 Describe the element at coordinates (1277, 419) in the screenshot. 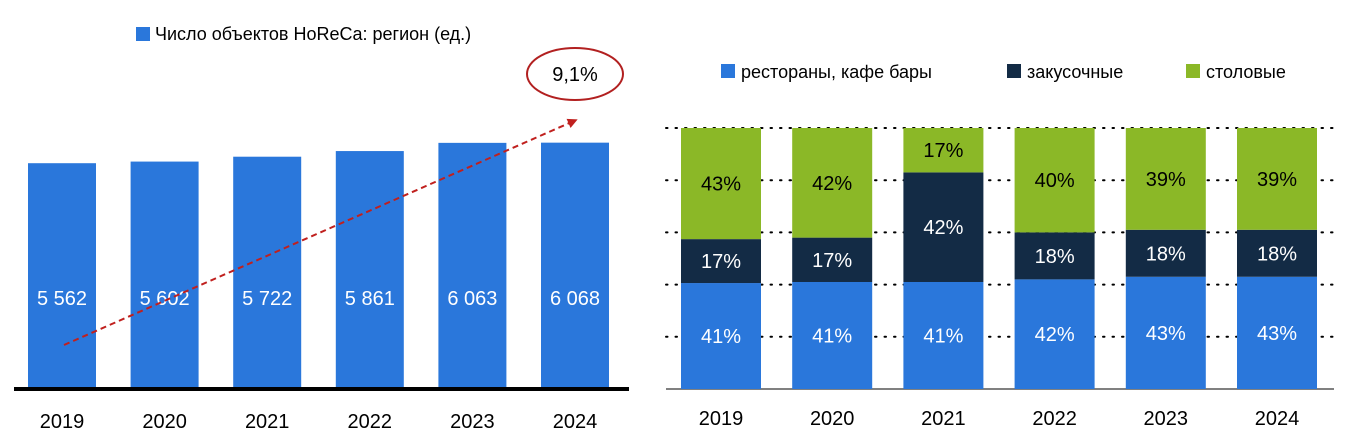

I see `right-tick-2024: 2024` at that location.